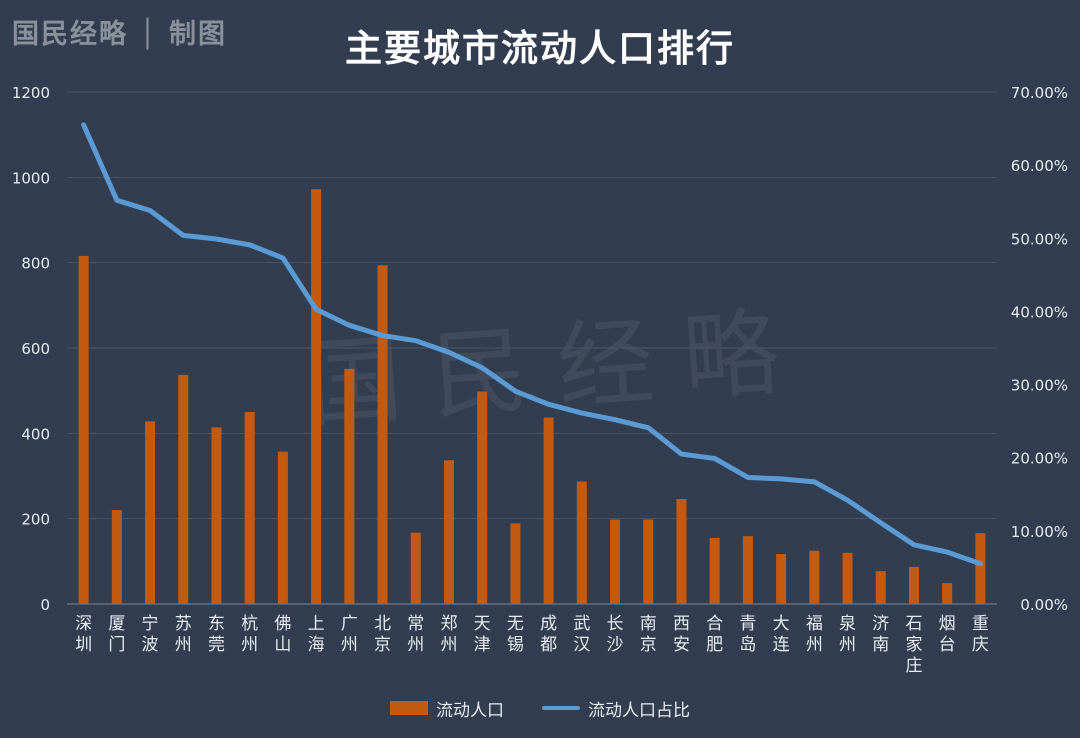 The image size is (1080, 738). Describe the element at coordinates (409, 708) in the screenshot. I see `legend-swatch-bar` at that location.